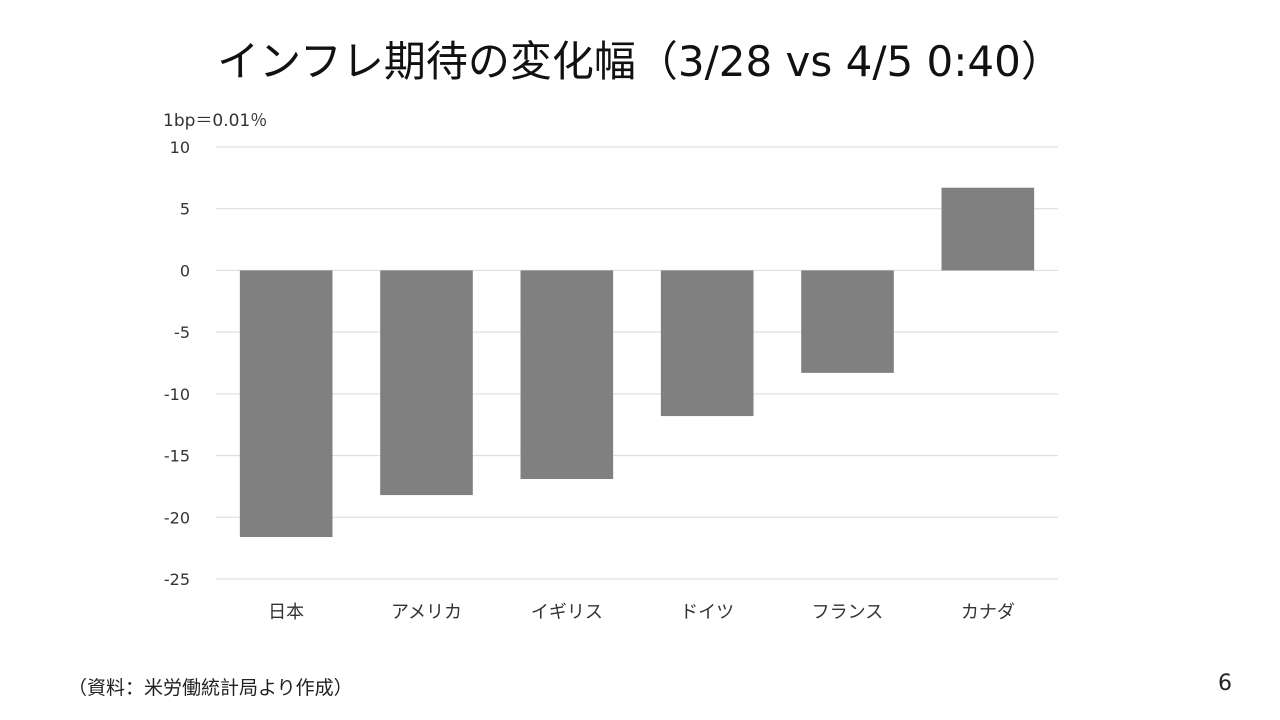 This screenshot has height=720, width=1280. What do you see at coordinates (215, 121) in the screenshot?
I see `unit-note: 1bp＝0.01％` at bounding box center [215, 121].